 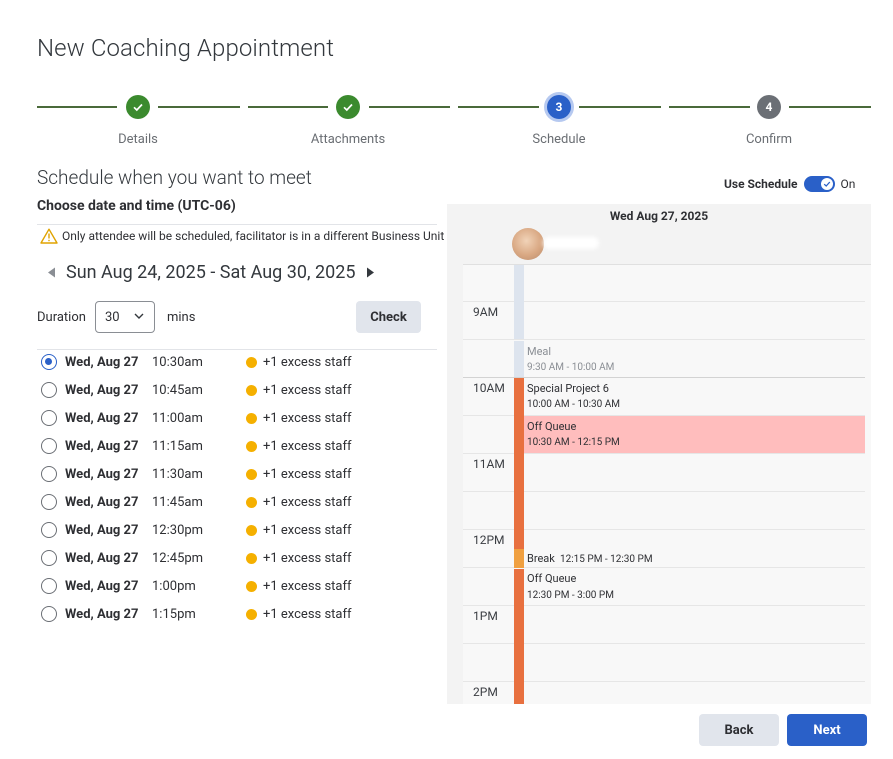 What do you see at coordinates (348, 107) in the screenshot?
I see `step-attachments-complete` at bounding box center [348, 107].